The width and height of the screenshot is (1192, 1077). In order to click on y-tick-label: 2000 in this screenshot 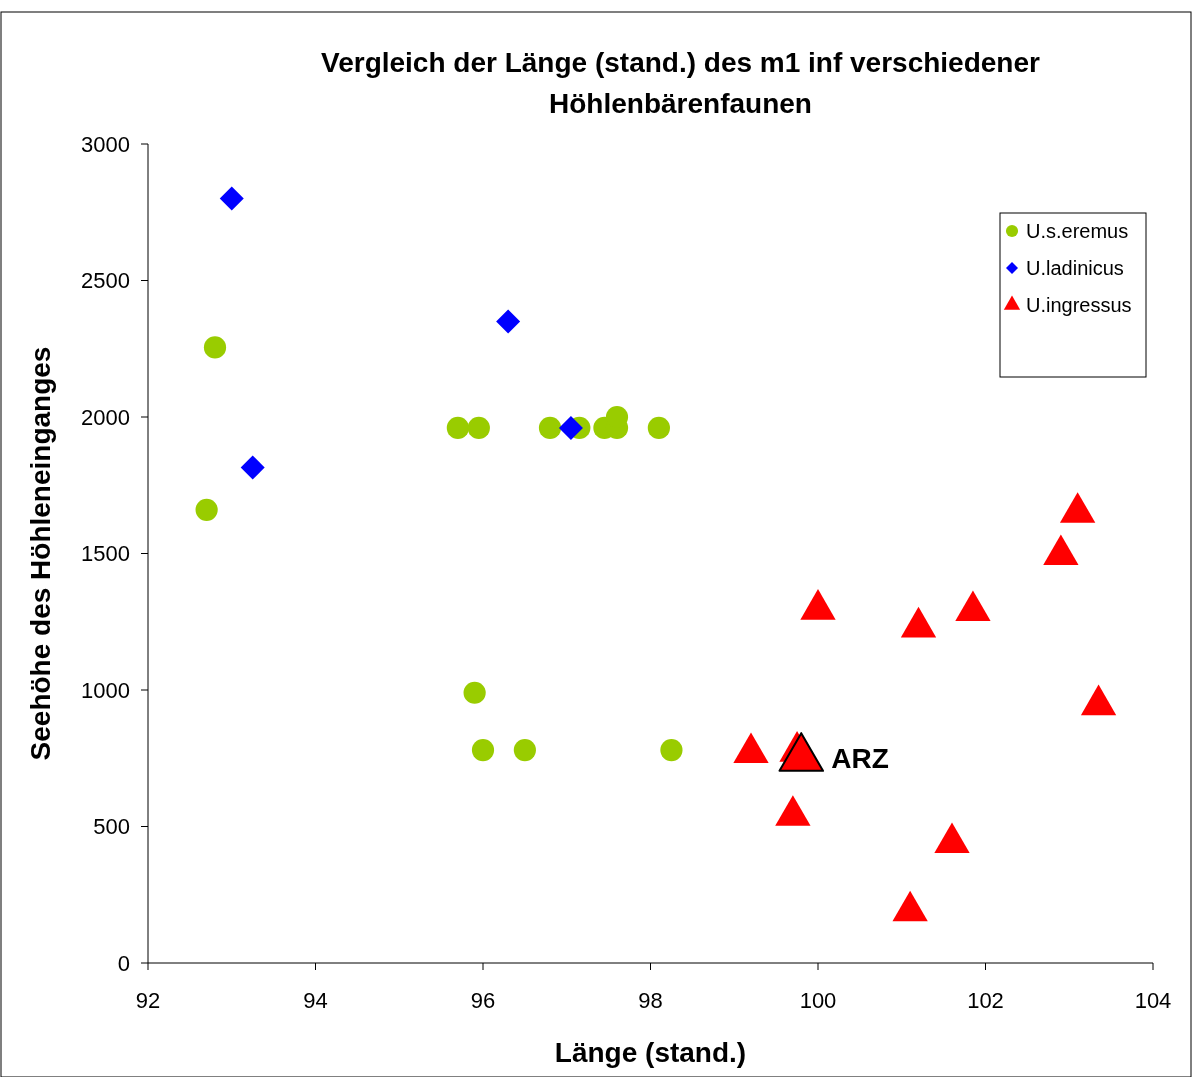, I will do `click(105, 417)`.